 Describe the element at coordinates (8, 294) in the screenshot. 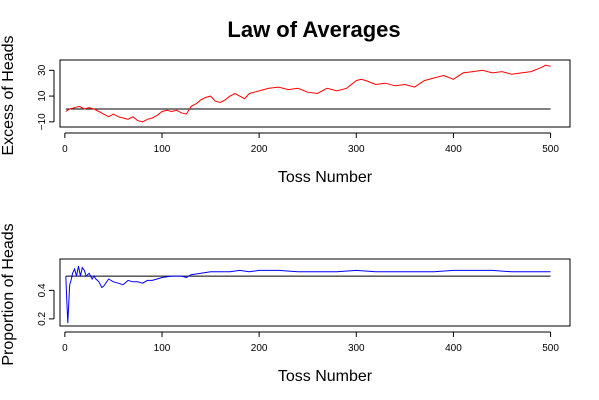

I see `y-axis-title: Proportion of Heads` at that location.